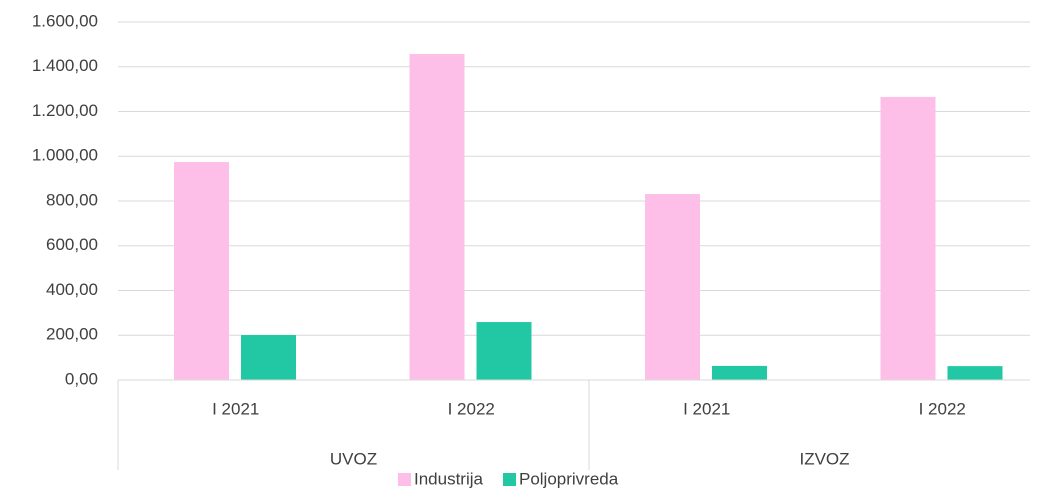  Describe the element at coordinates (353, 458) in the screenshot. I see `group-label: UVOZ` at that location.